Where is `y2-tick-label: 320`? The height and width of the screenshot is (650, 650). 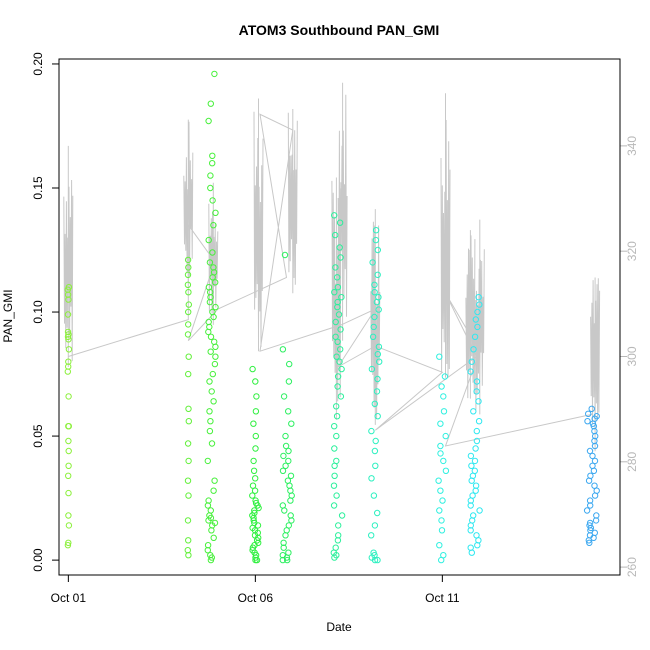 y2-tick-label: 320 is located at coordinates (632, 251).